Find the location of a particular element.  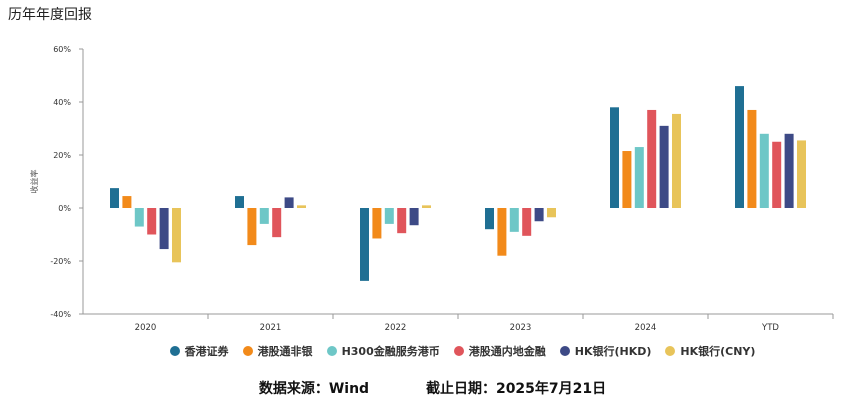

y-tick-label: 0% is located at coordinates (64, 208).